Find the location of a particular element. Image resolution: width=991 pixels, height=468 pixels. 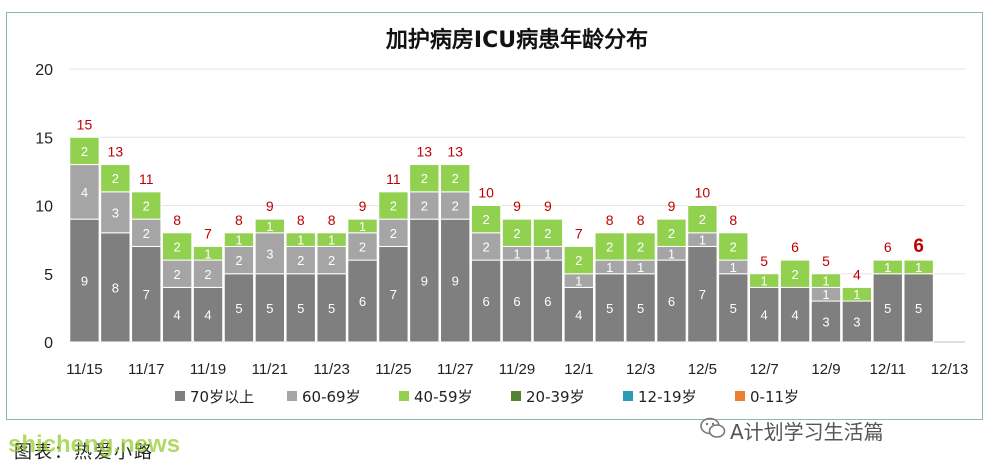

y-tick-label: 5 is located at coordinates (48, 275).